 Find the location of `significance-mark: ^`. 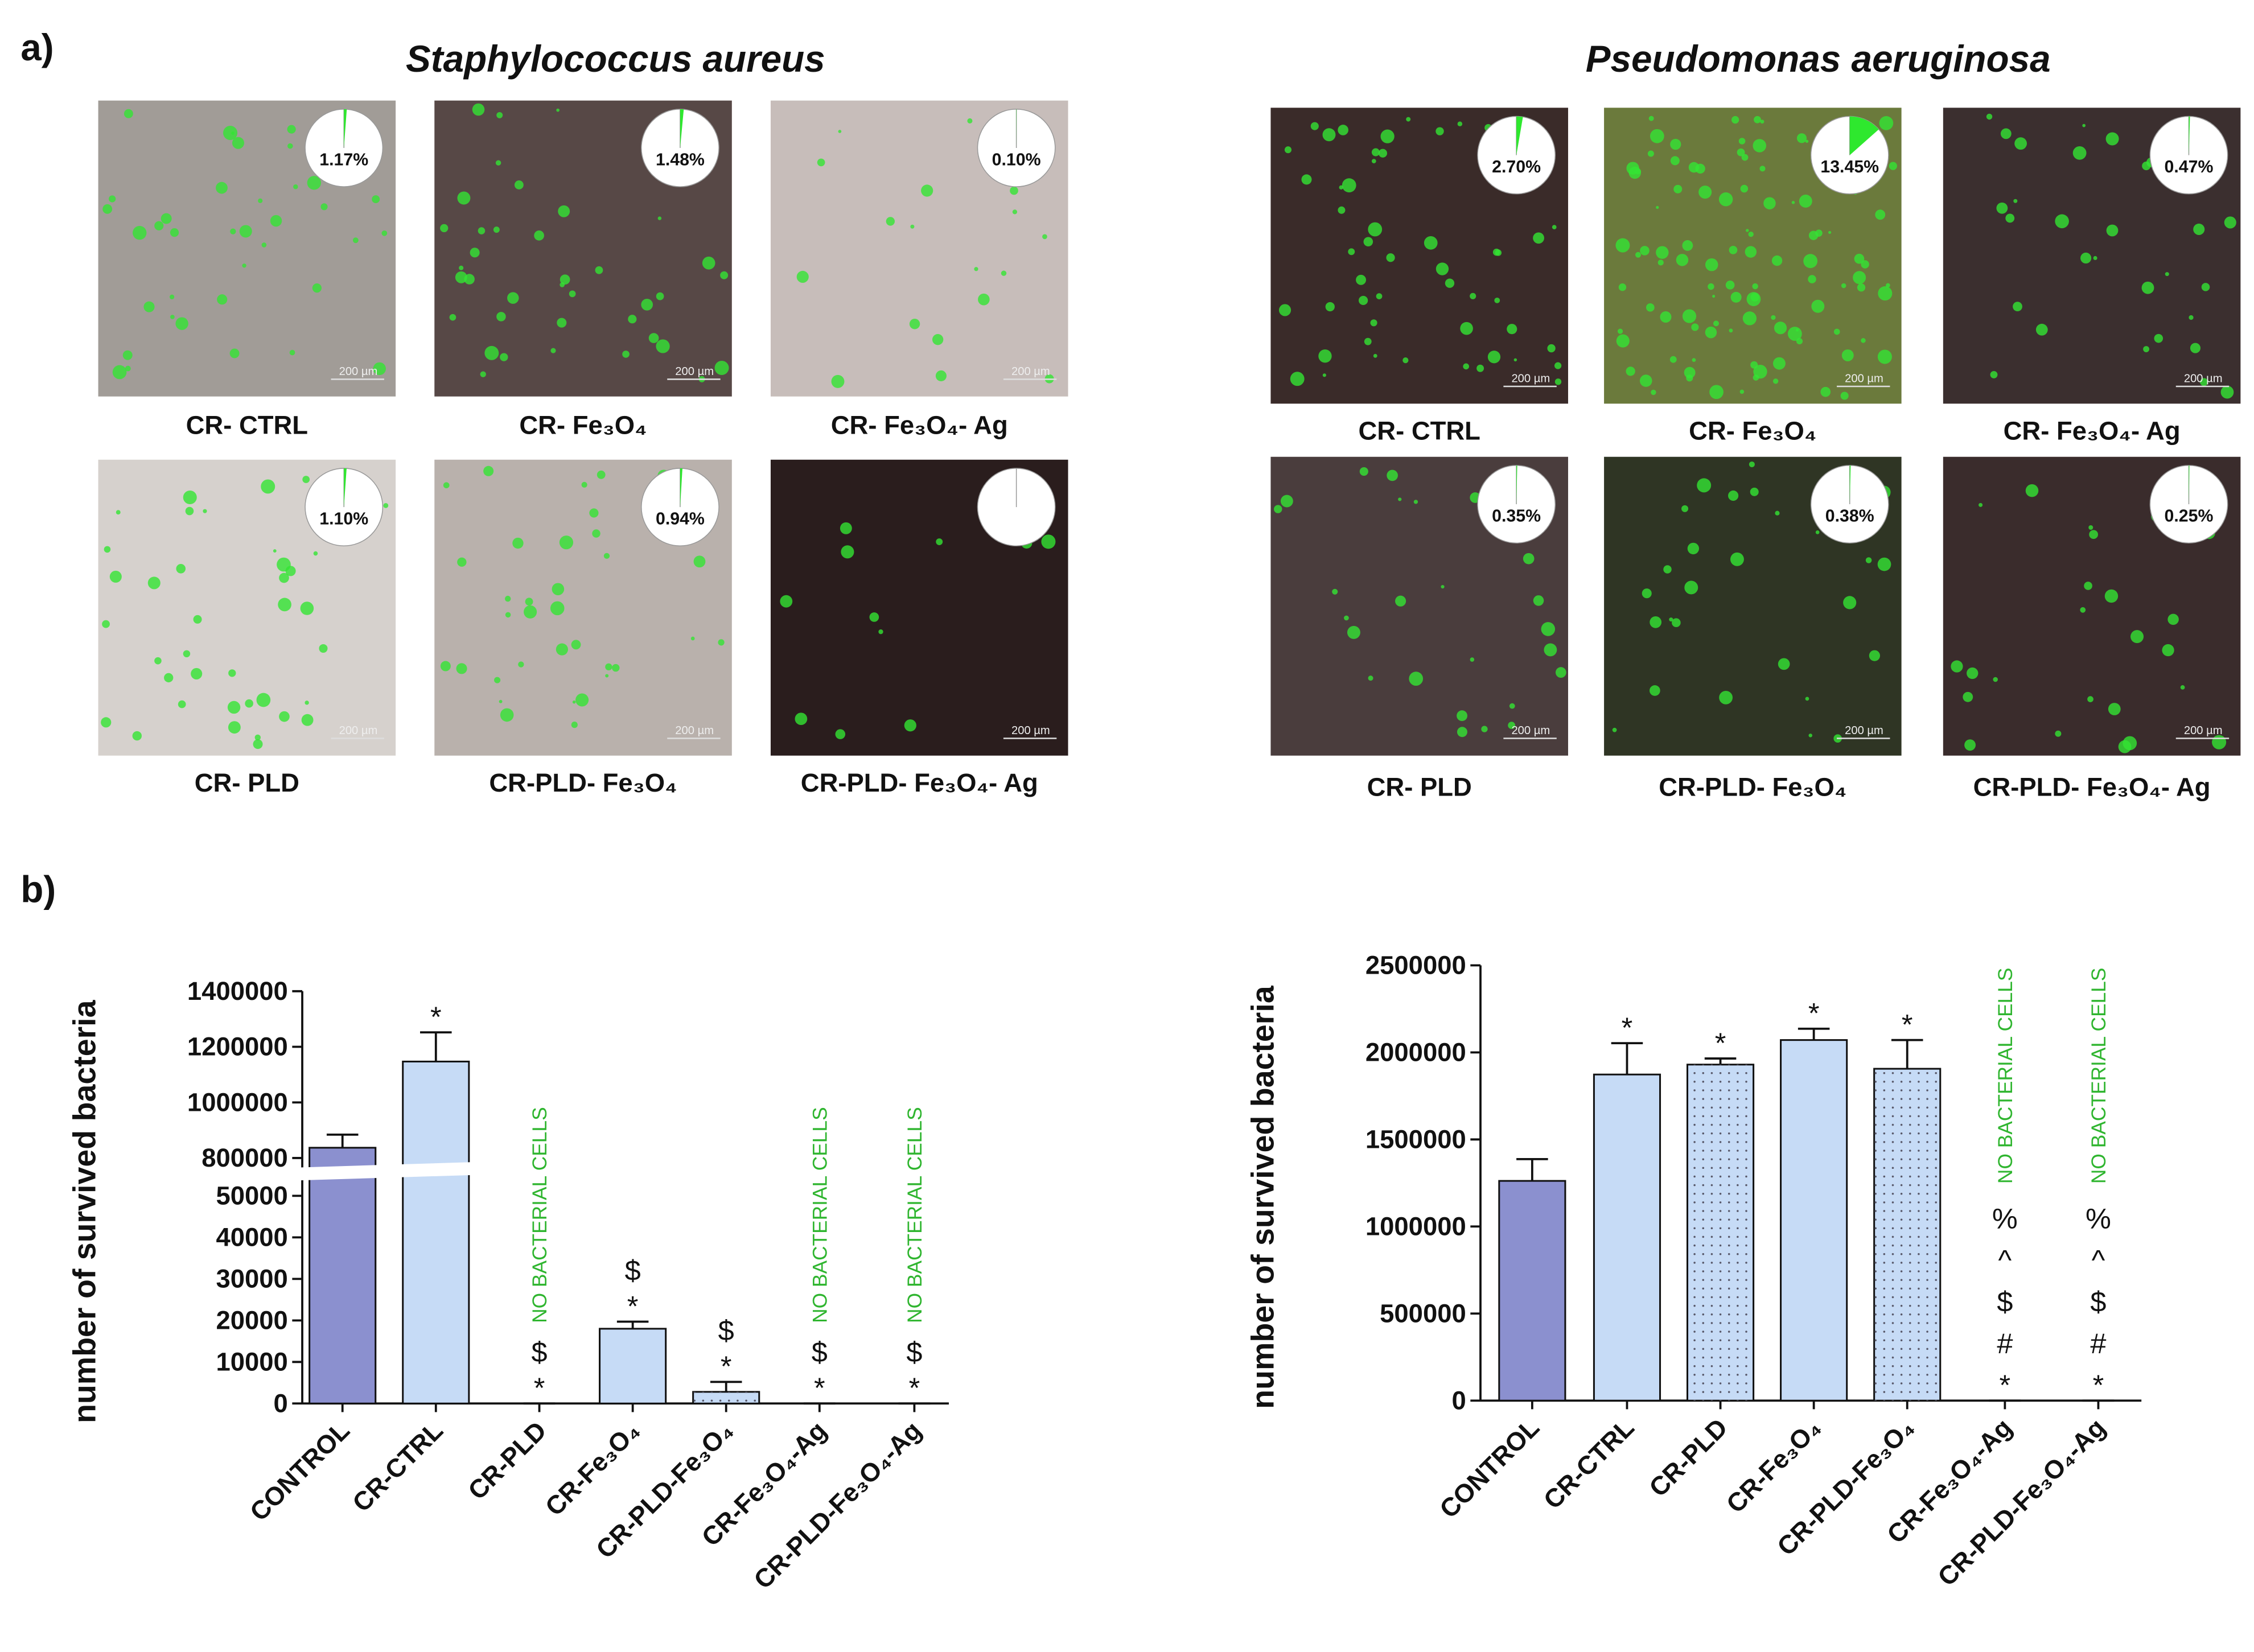

significance-mark: ^ is located at coordinates (2005, 1260).